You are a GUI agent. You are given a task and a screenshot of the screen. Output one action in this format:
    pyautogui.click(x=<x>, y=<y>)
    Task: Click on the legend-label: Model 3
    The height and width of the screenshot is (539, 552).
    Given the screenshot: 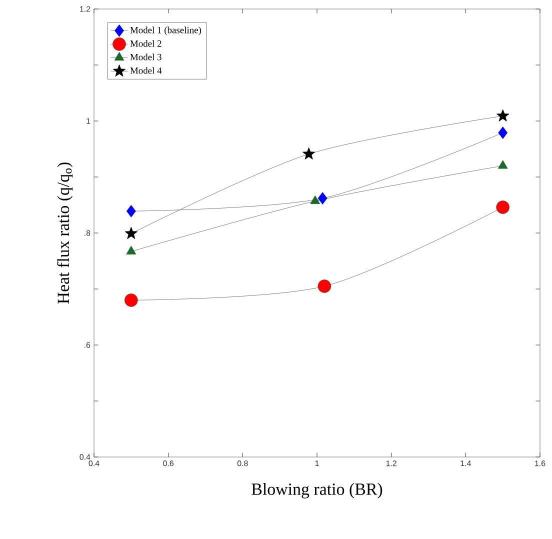 What is the action you would take?
    pyautogui.click(x=146, y=57)
    